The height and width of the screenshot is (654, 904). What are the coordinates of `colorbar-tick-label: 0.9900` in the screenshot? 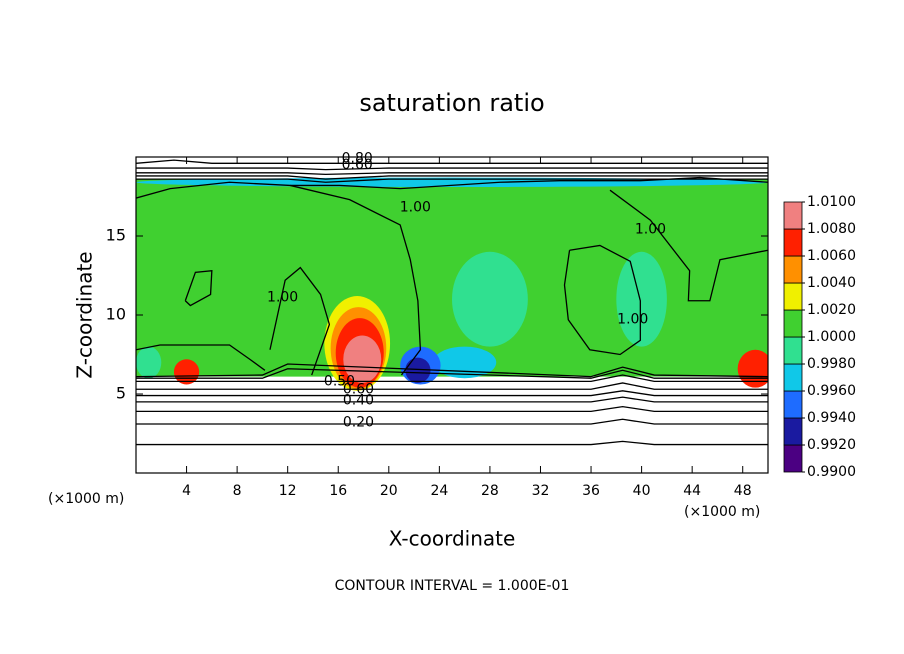 It's located at (831, 472).